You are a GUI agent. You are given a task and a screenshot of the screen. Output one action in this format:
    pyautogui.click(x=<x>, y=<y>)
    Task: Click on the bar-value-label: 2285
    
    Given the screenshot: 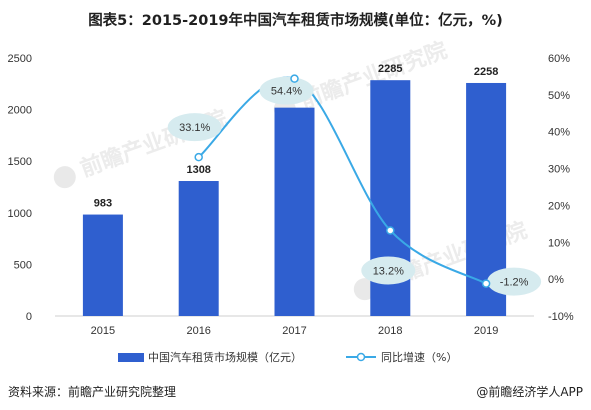 What is the action you would take?
    pyautogui.click(x=390, y=69)
    